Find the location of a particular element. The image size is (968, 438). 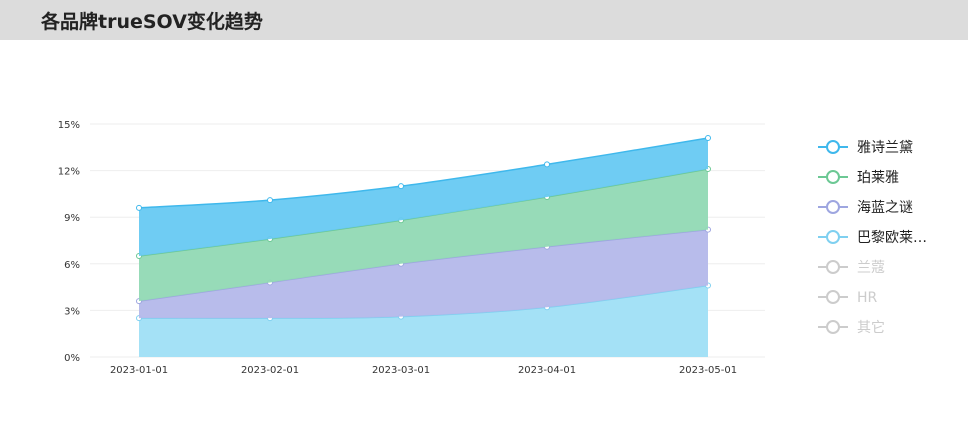

legend-label: 兰蔻 is located at coordinates (871, 268).